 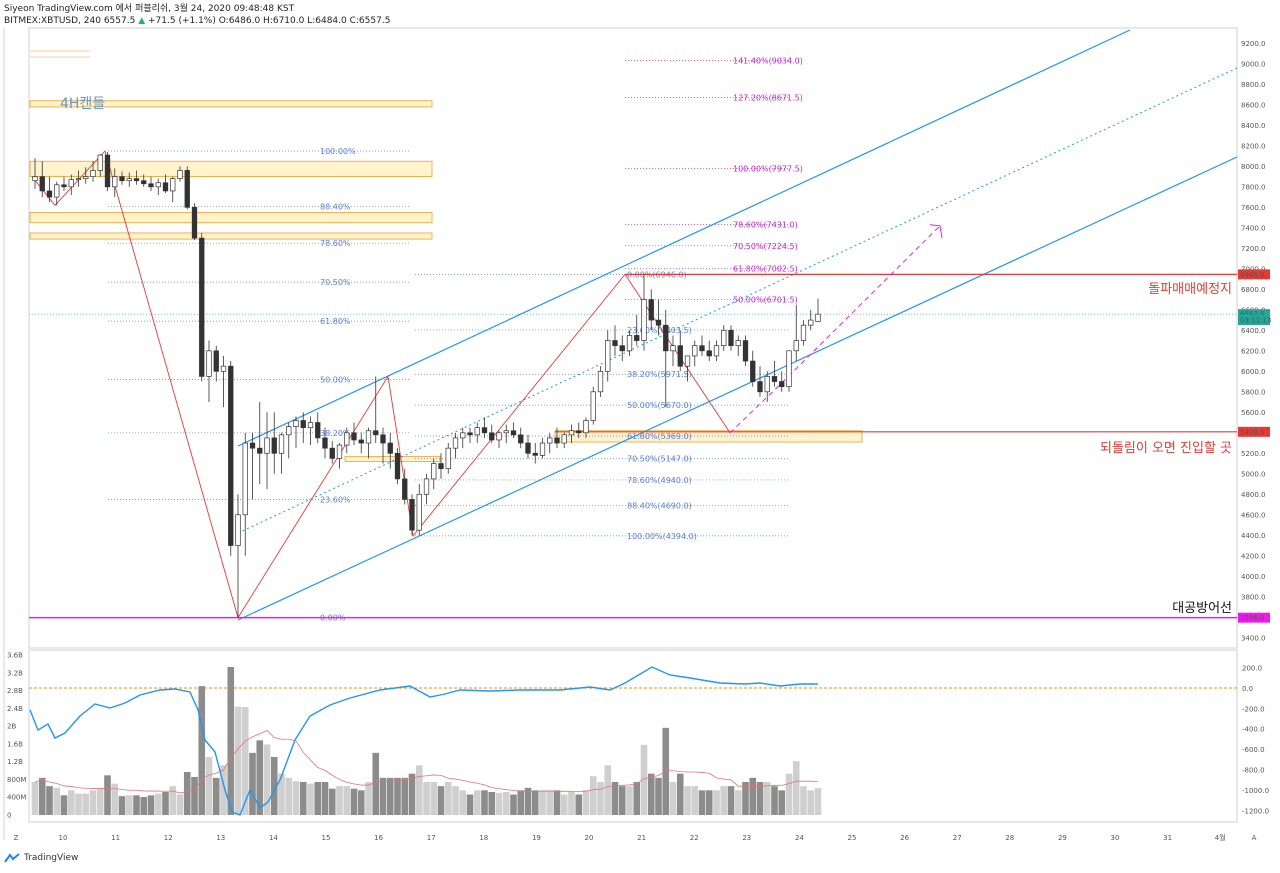 What do you see at coordinates (1253, 392) in the screenshot?
I see `price-tick-label: 5800.0` at bounding box center [1253, 392].